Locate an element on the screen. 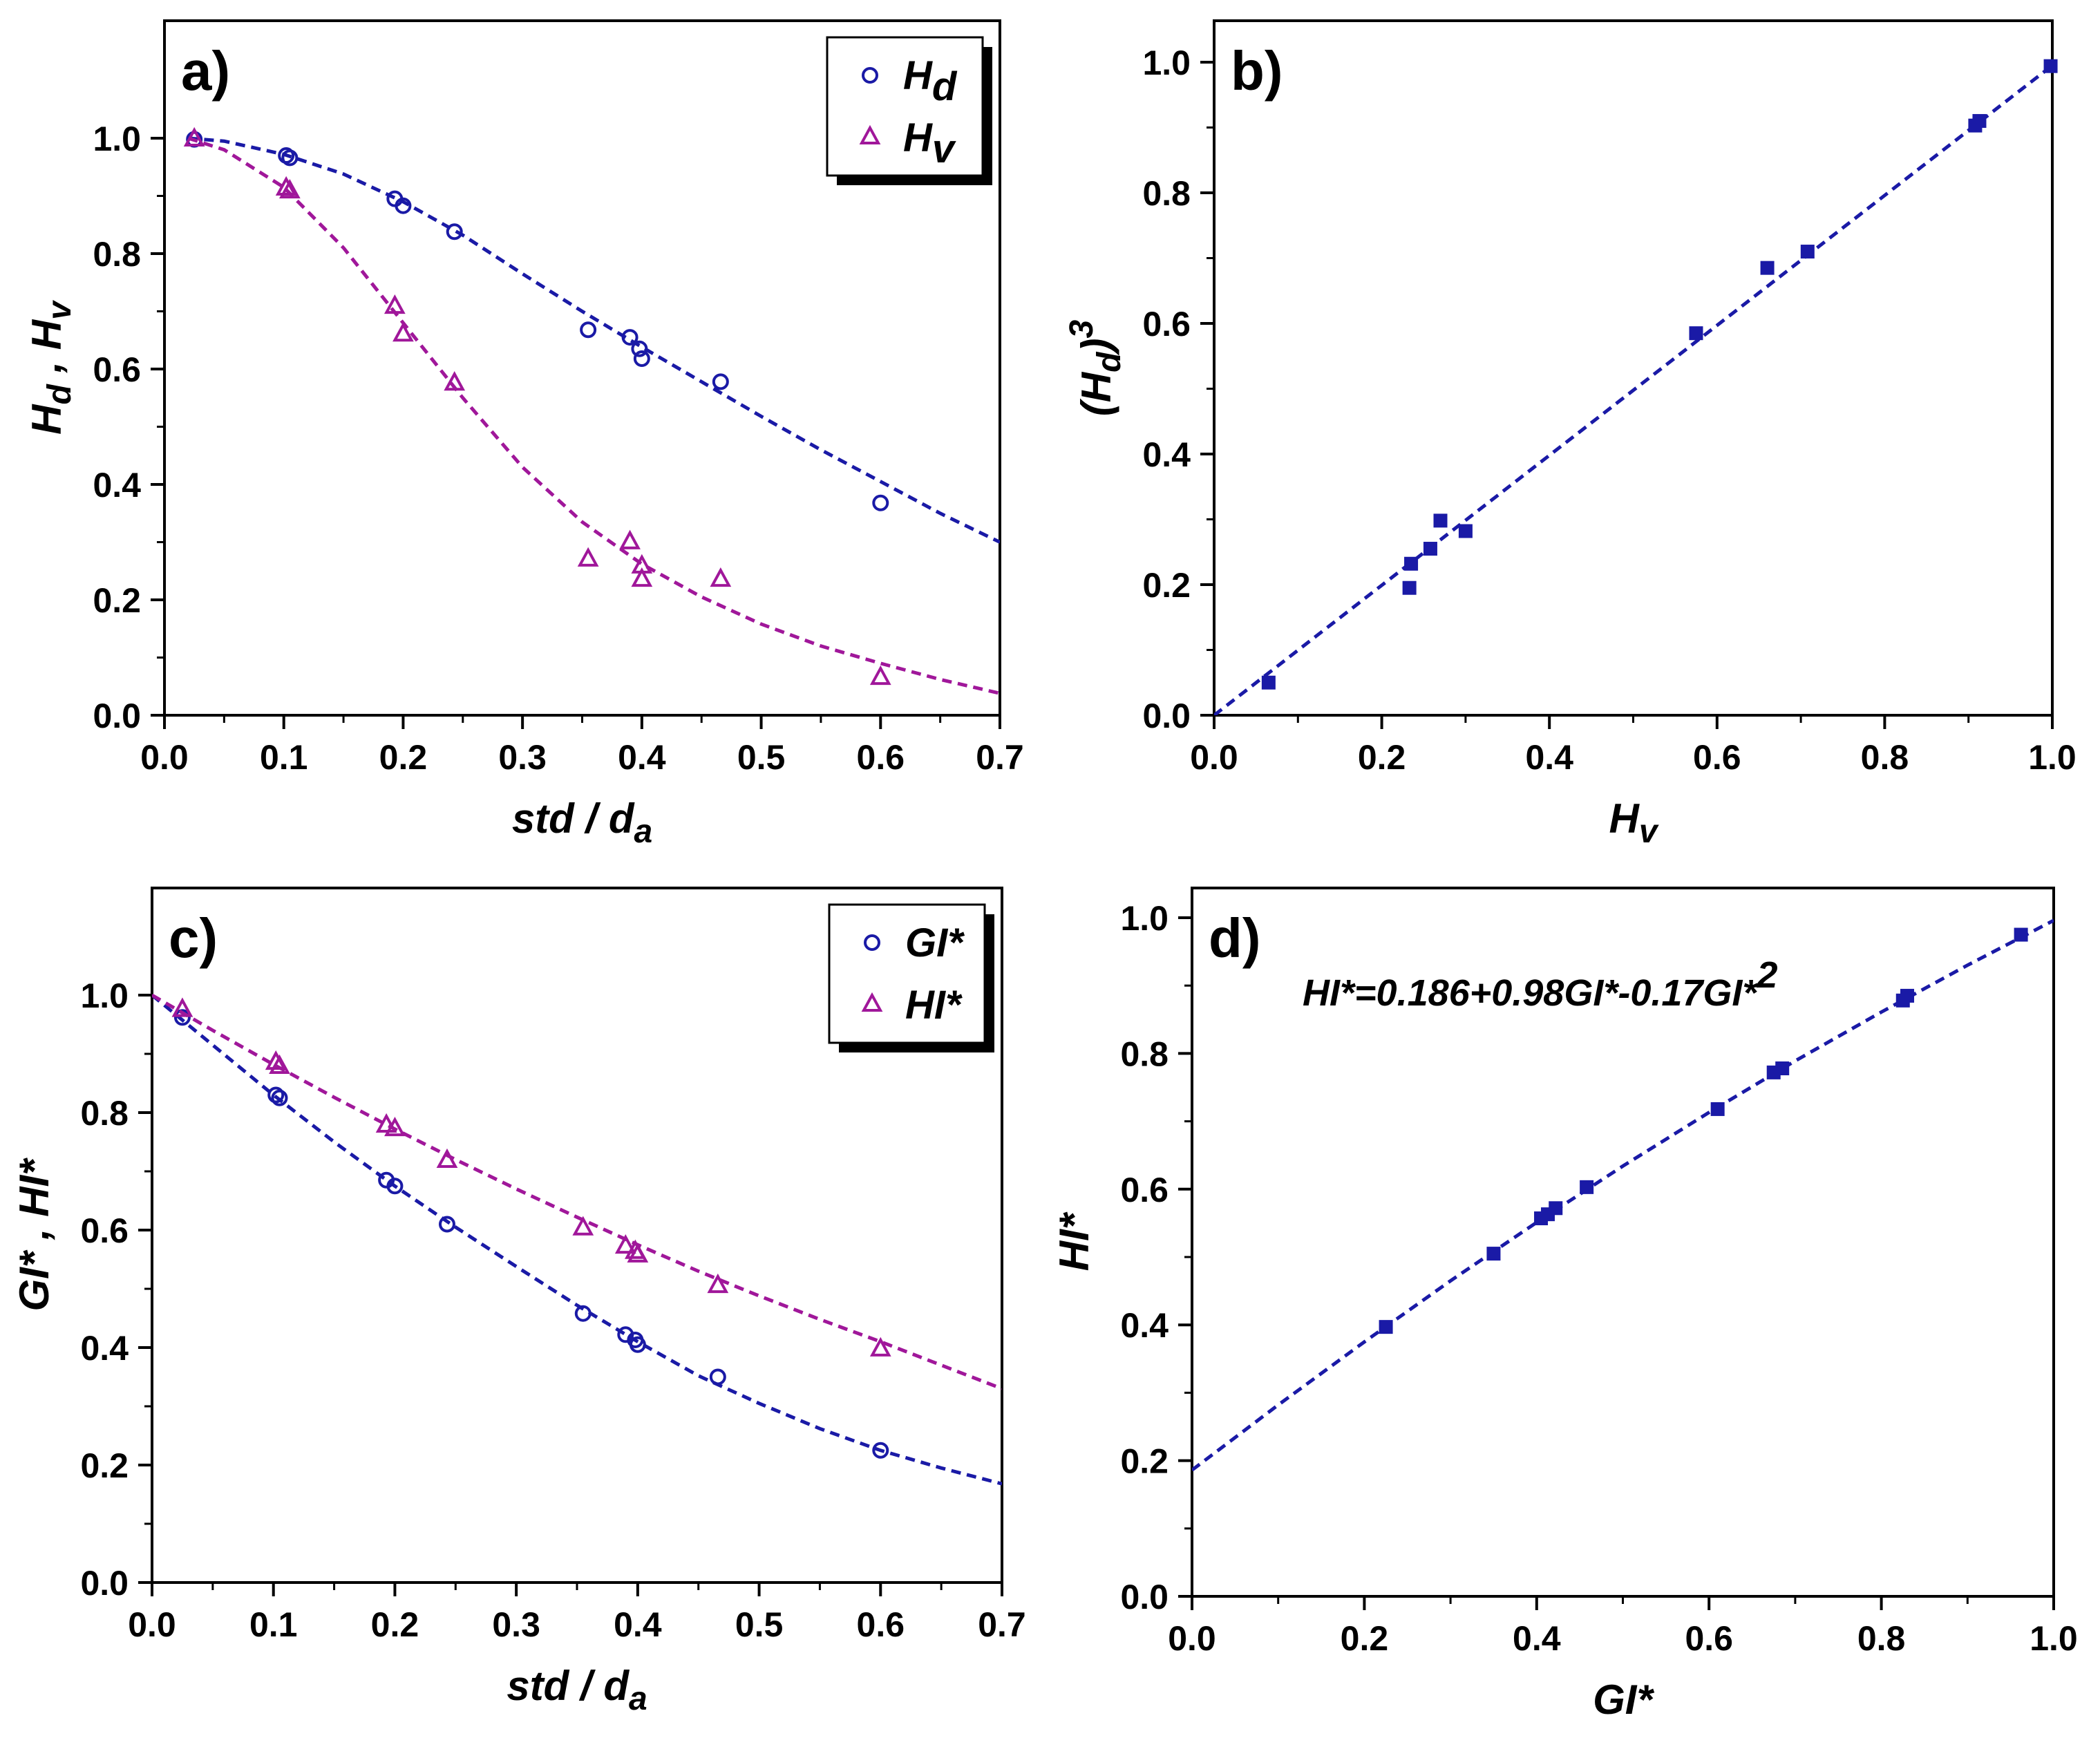  y-axis-title: HI* is located at coordinates (1074, 1241).